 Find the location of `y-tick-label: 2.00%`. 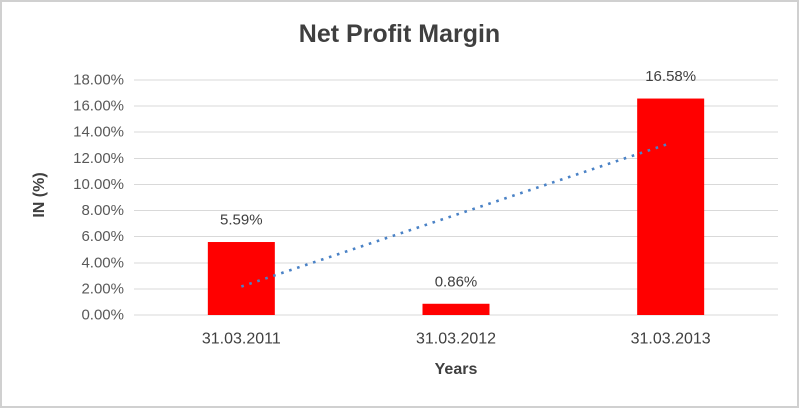

y-tick-label: 2.00% is located at coordinates (102, 288).